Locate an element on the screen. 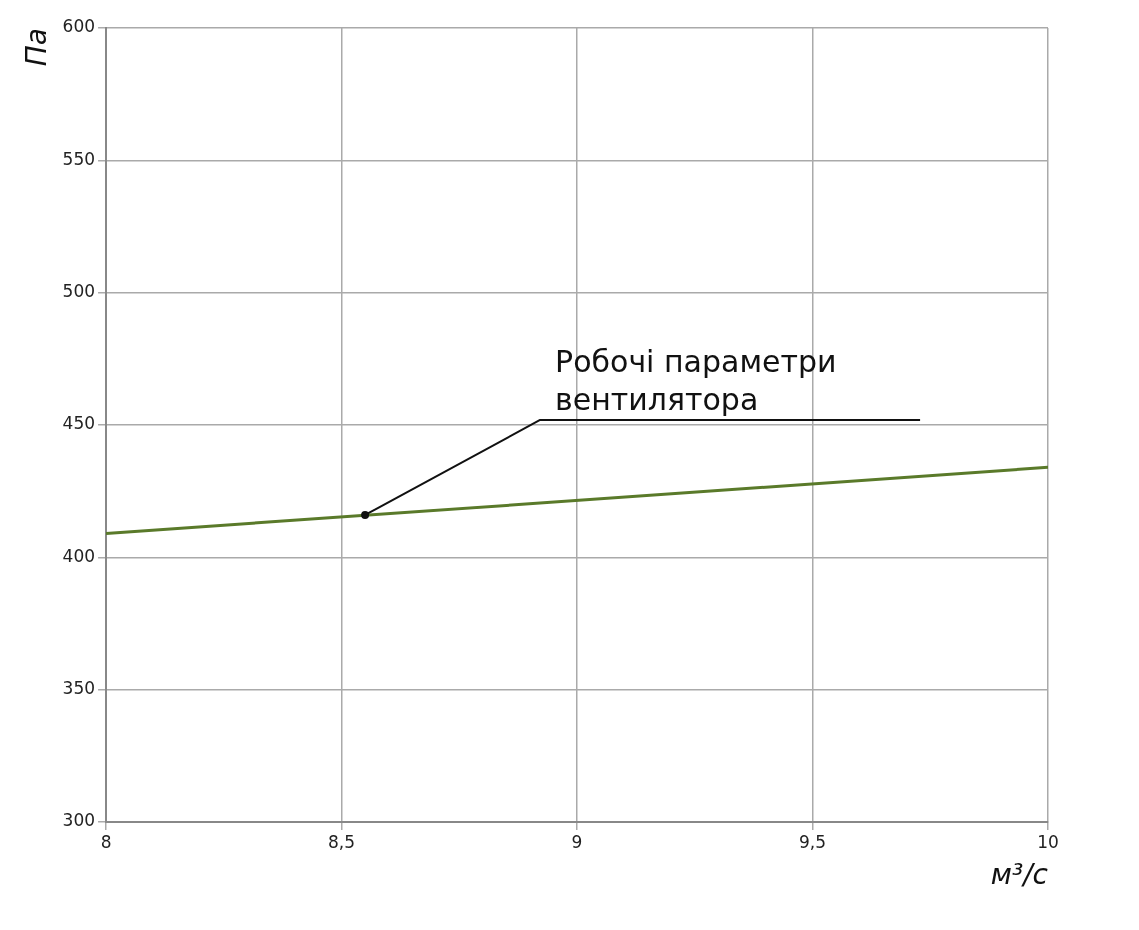 Image resolution: width=1139 pixels, height=930 pixels. y-axis-title: Па is located at coordinates (37, 47).